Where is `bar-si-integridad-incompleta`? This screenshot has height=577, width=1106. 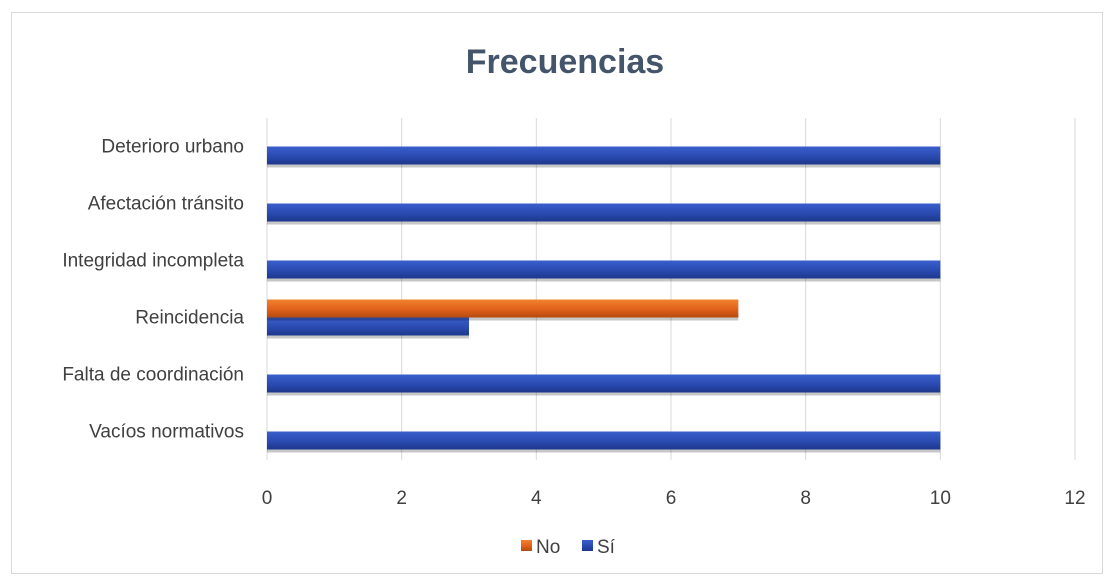
bar-si-integridad-incompleta is located at coordinates (604, 269).